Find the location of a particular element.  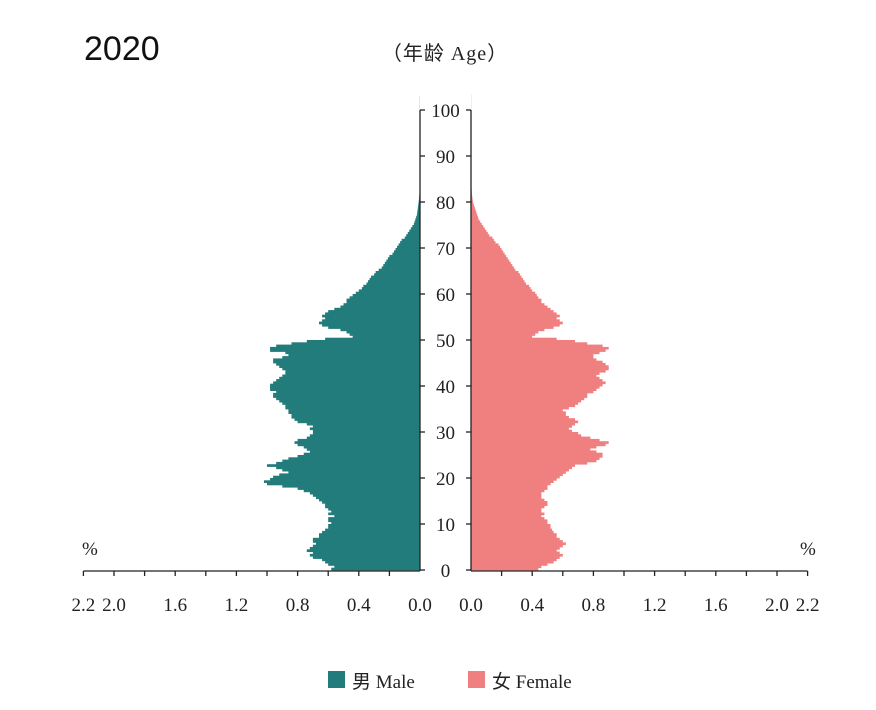

age-tick-label: 70 is located at coordinates (445, 249).